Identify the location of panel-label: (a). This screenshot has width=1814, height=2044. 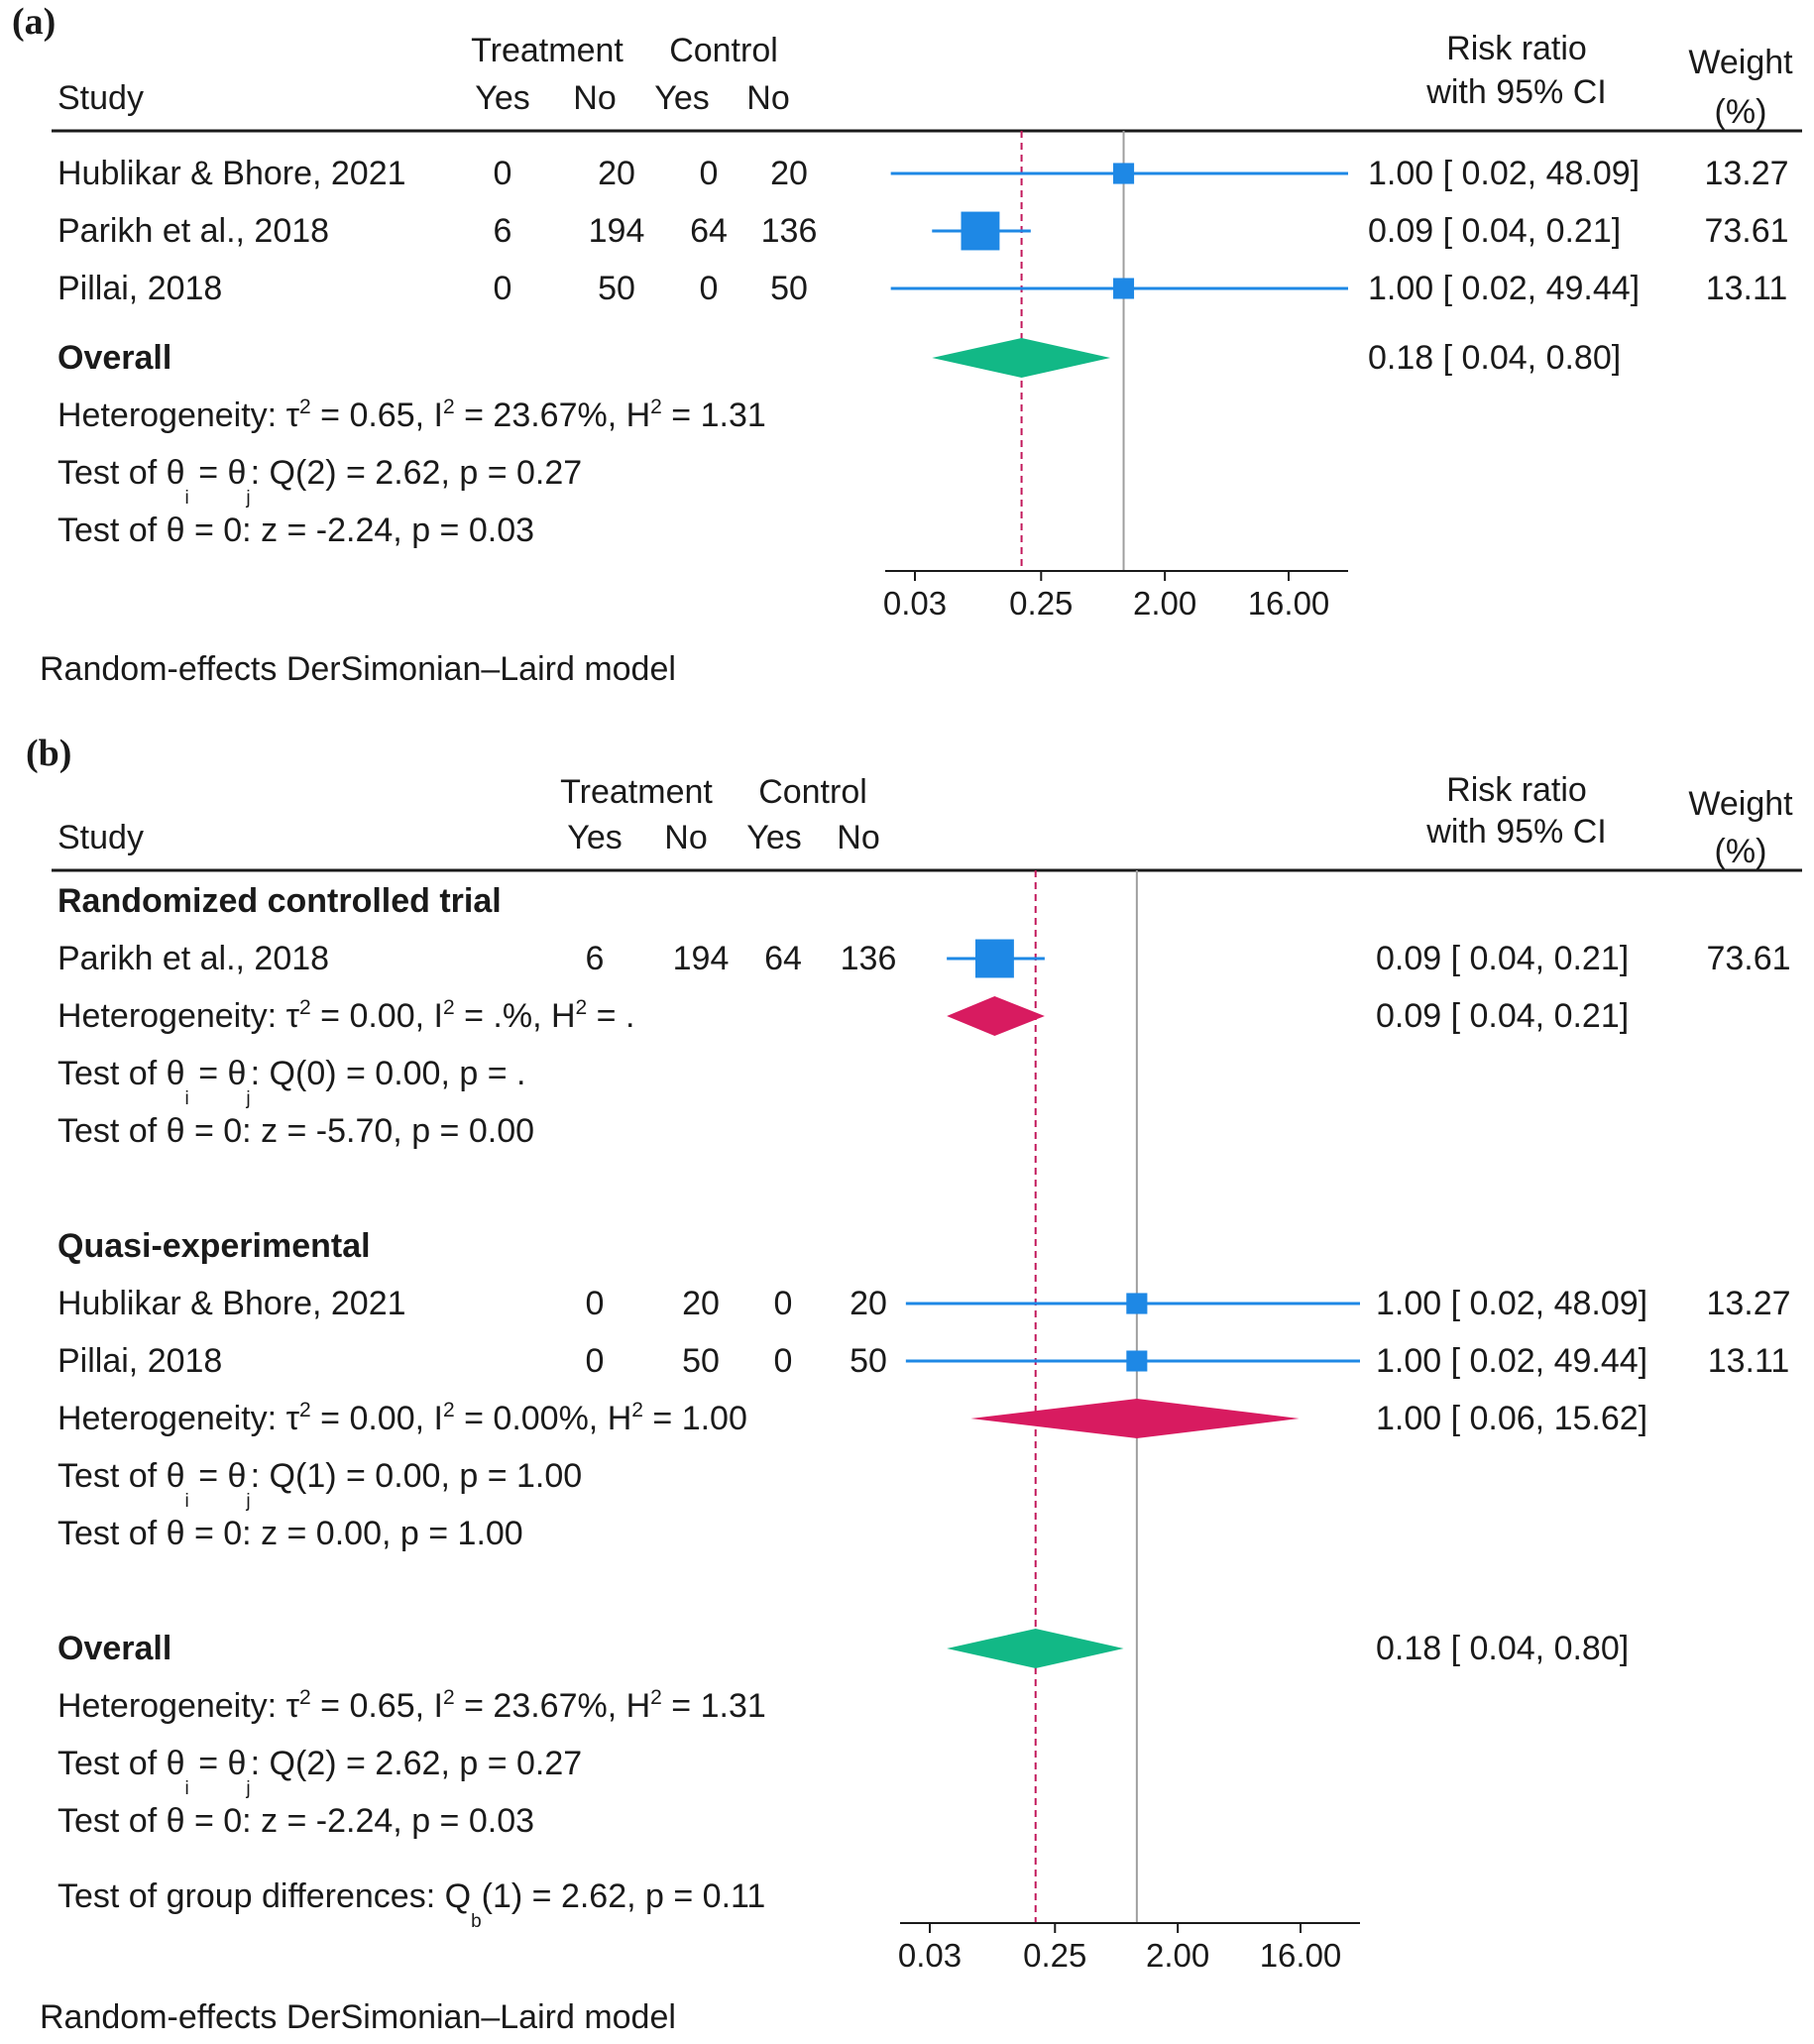
(34, 22).